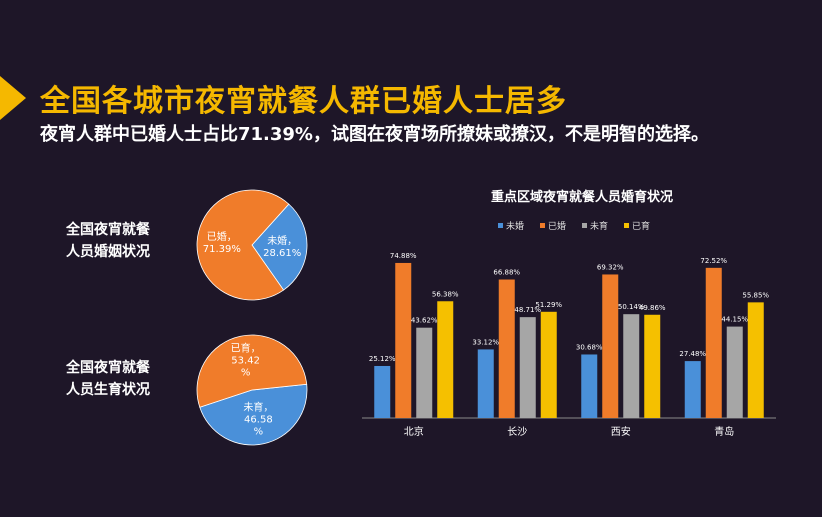 The width and height of the screenshot is (822, 517). Describe the element at coordinates (108, 230) in the screenshot. I see `marriage-pie-title-line-1: 全国夜宵就餐` at that location.